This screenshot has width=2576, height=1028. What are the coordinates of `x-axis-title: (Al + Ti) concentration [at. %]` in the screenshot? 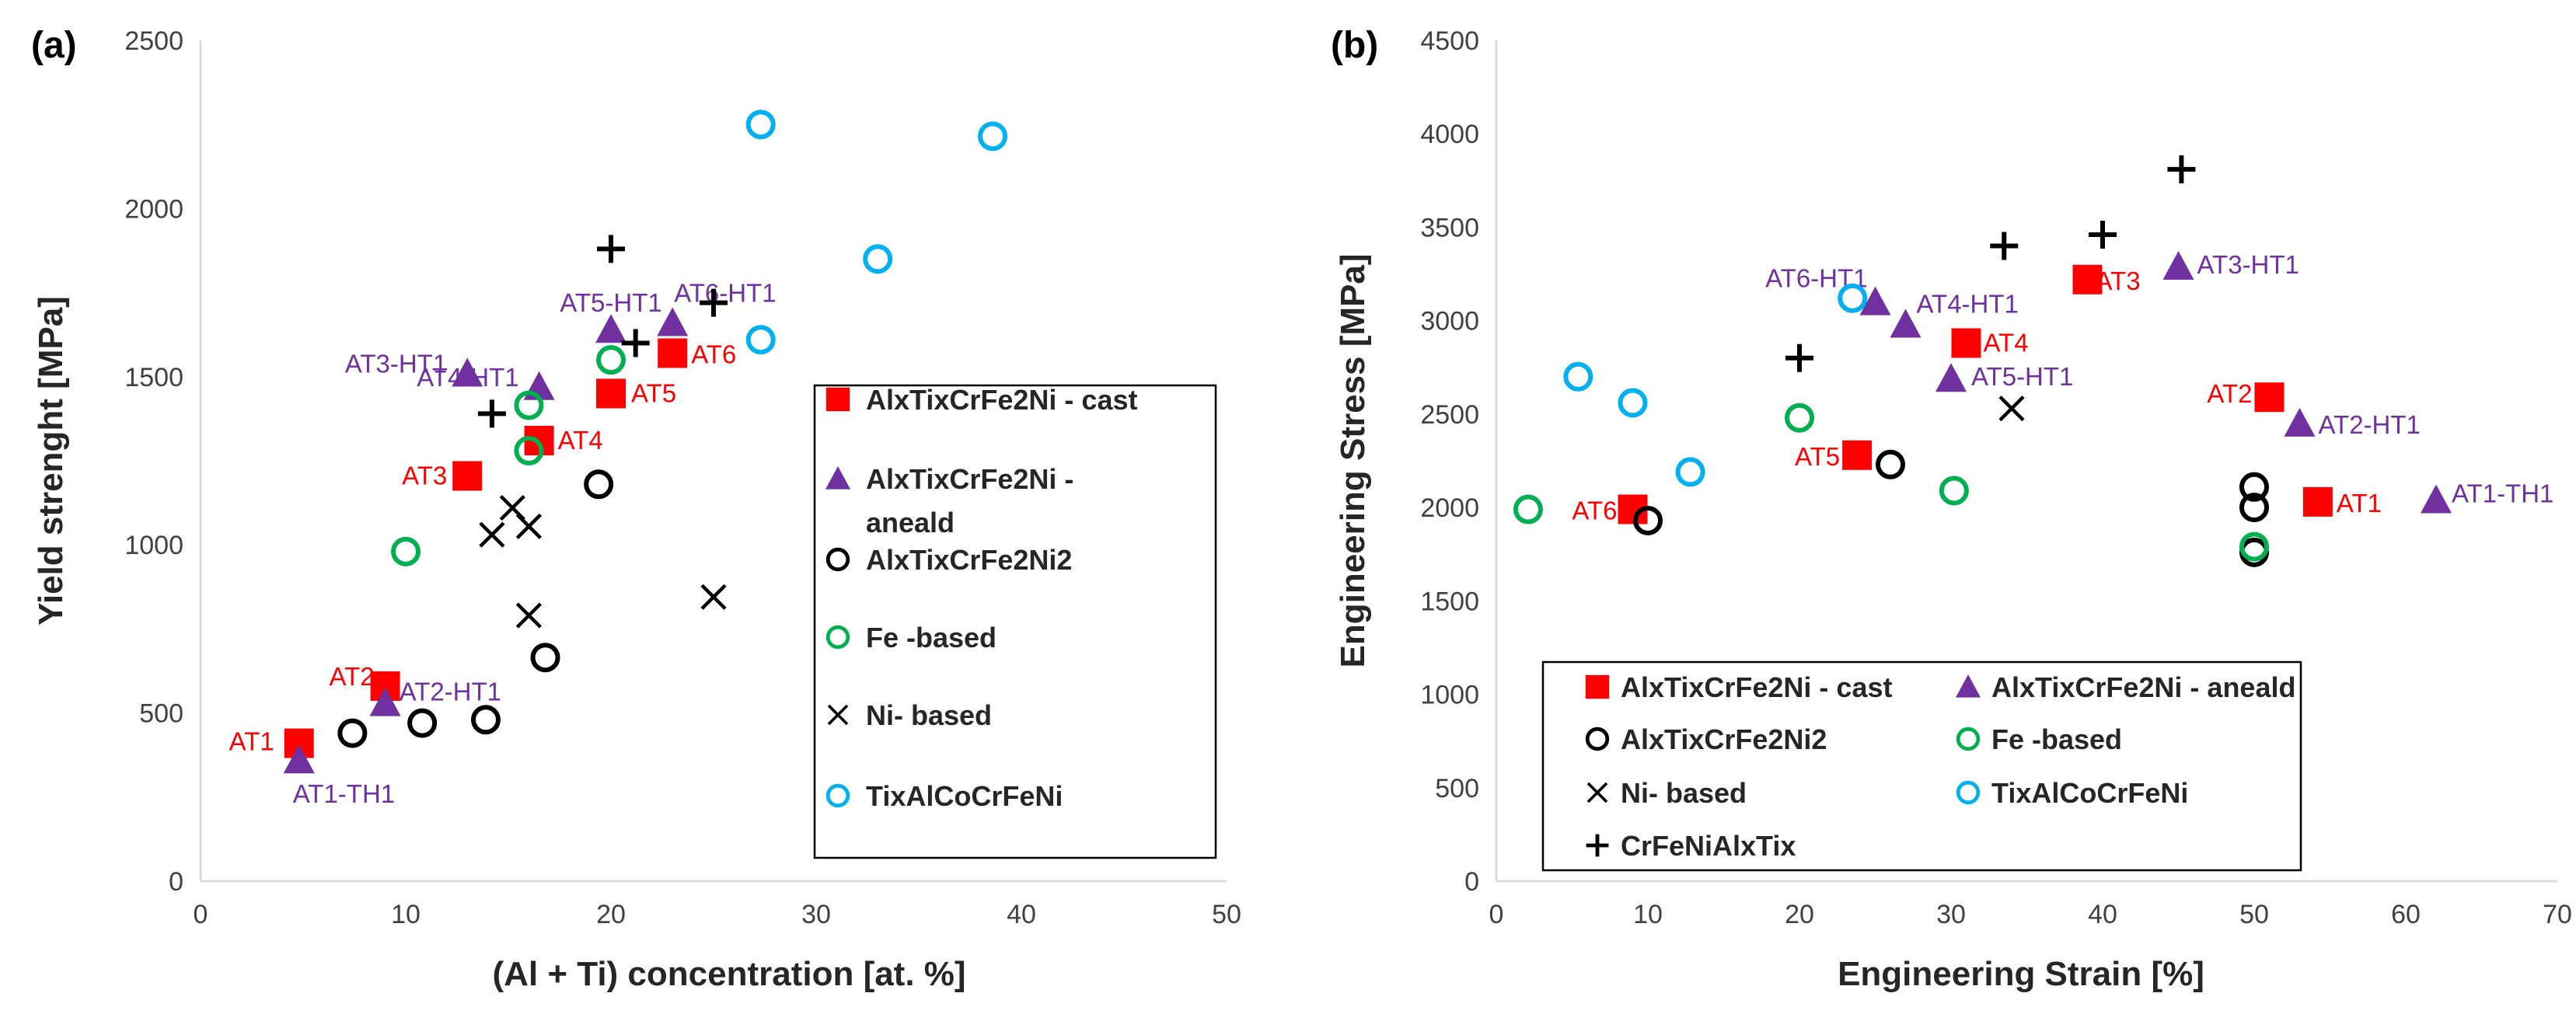 It's located at (729, 974).